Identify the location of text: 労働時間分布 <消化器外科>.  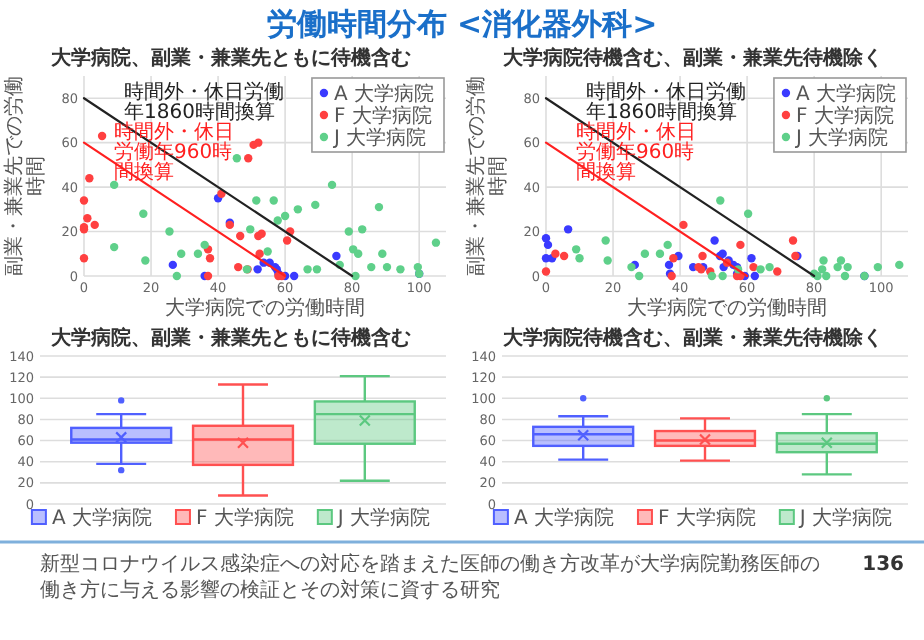
(462, 24).